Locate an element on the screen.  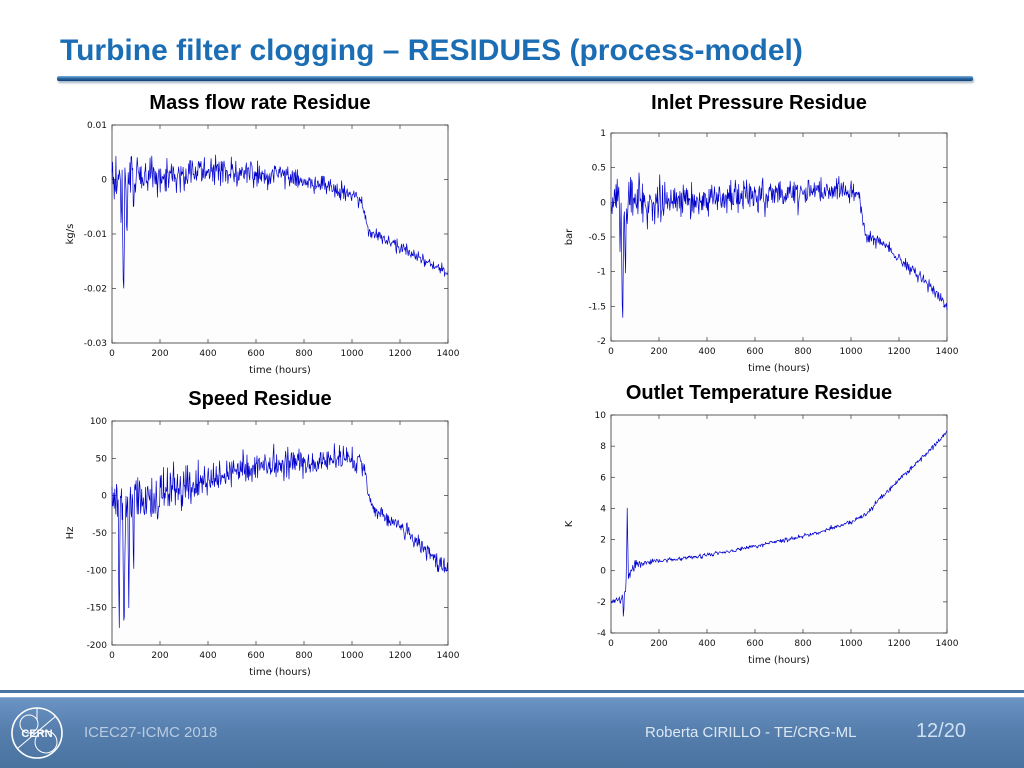
inlet-pressure-chart-title: Inlet Pressure Residue is located at coordinates (759, 103).